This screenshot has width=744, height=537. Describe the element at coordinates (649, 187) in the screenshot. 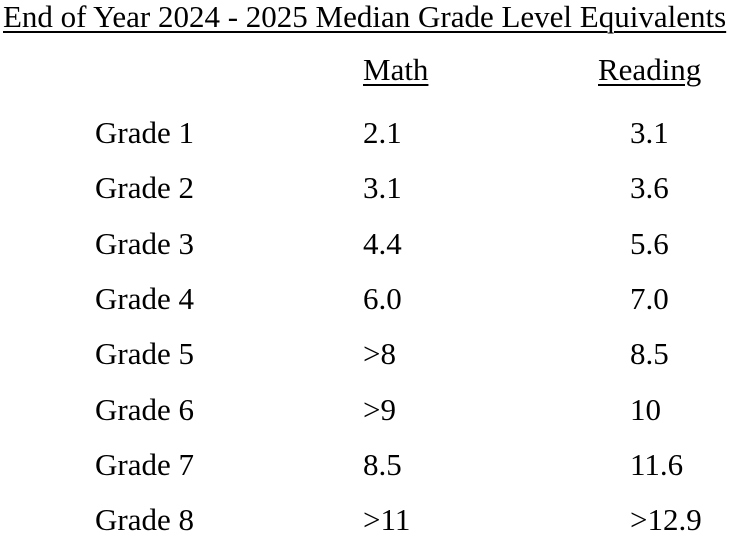

I see `reading-value-grade-2: 3.6` at that location.